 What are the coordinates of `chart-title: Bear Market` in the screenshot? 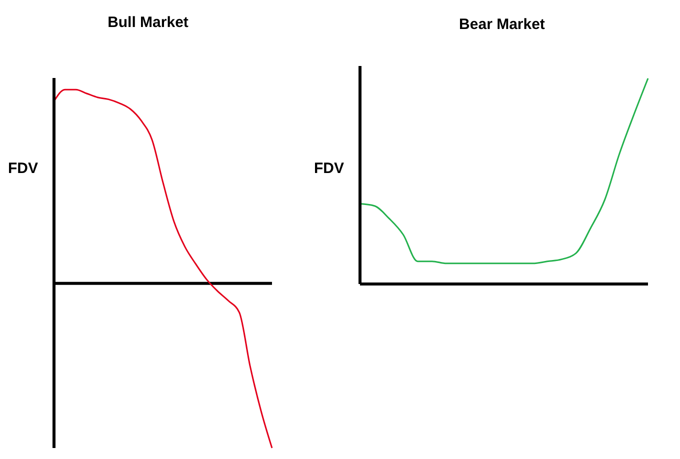 It's located at (502, 24).